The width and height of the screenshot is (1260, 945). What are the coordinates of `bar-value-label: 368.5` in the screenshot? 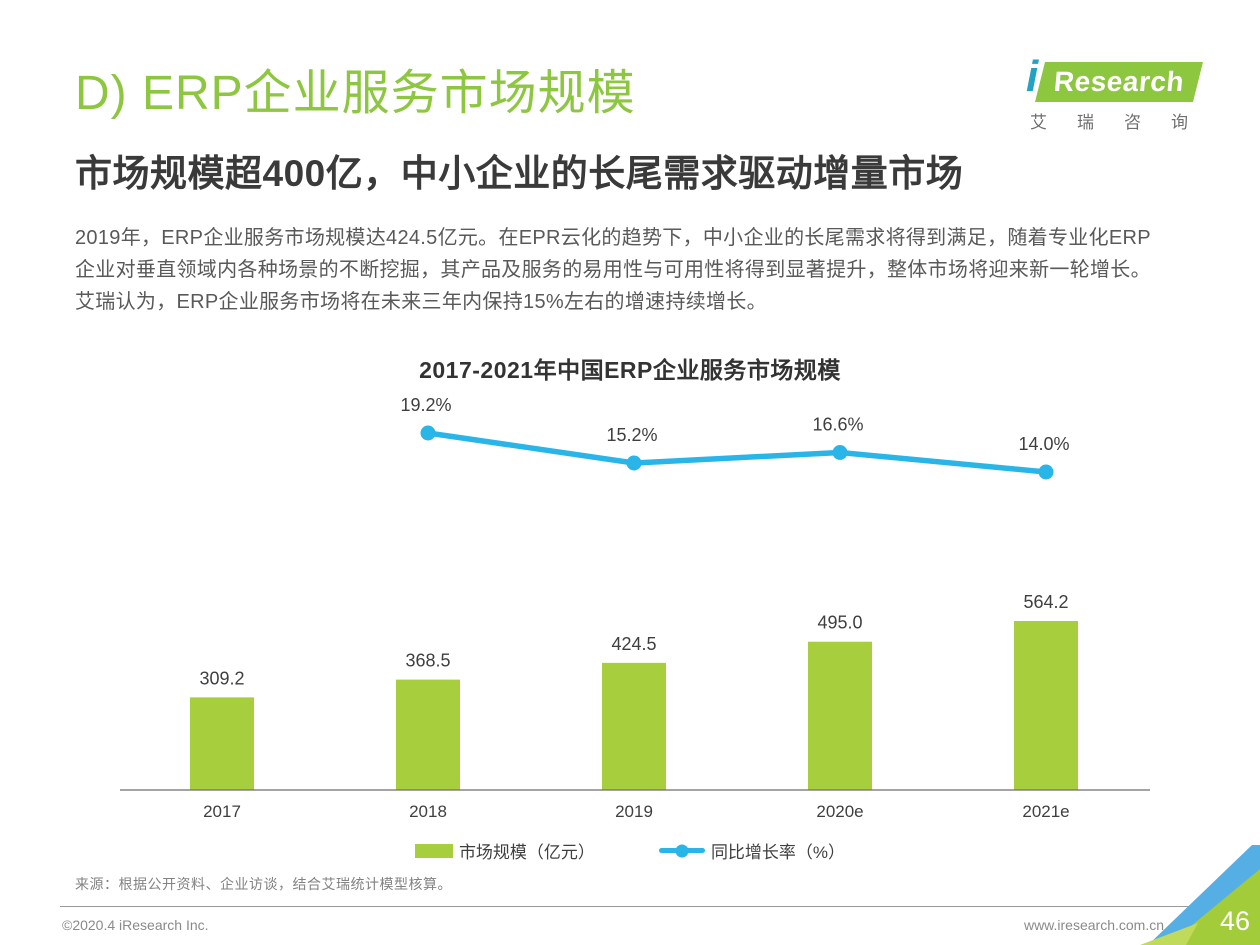 It's located at (427, 661).